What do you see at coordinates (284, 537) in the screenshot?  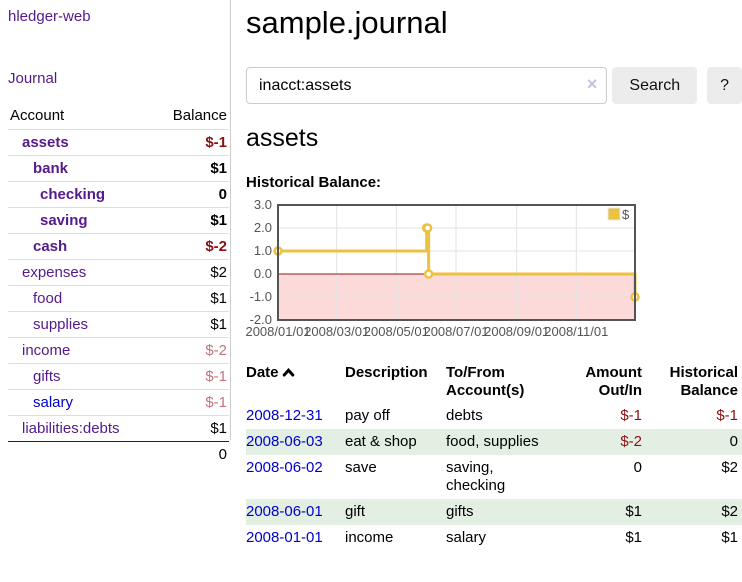 I see `transaction-date-link: 2008-01-01` at bounding box center [284, 537].